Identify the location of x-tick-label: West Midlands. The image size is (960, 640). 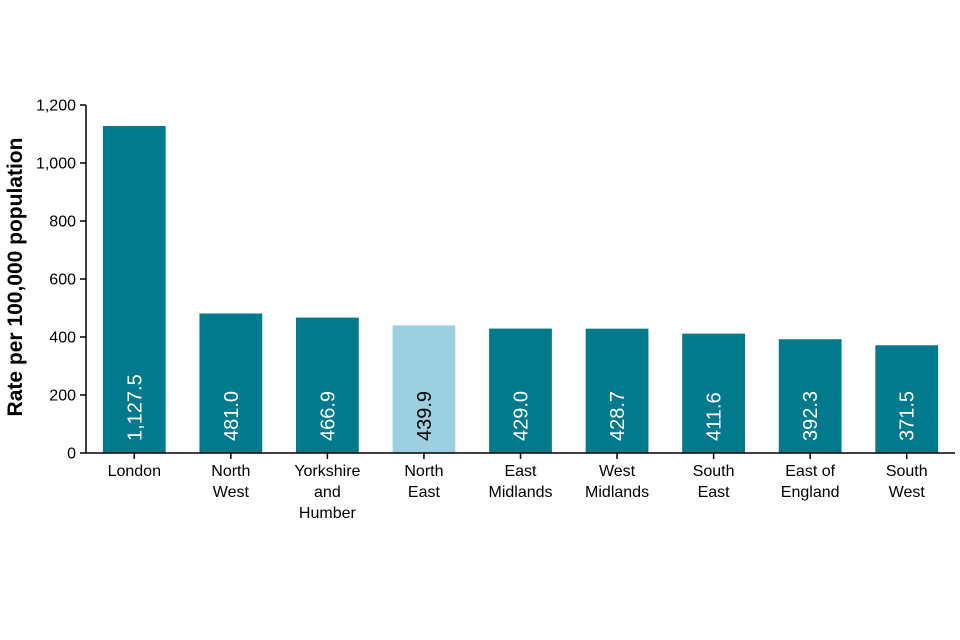
(617, 482).